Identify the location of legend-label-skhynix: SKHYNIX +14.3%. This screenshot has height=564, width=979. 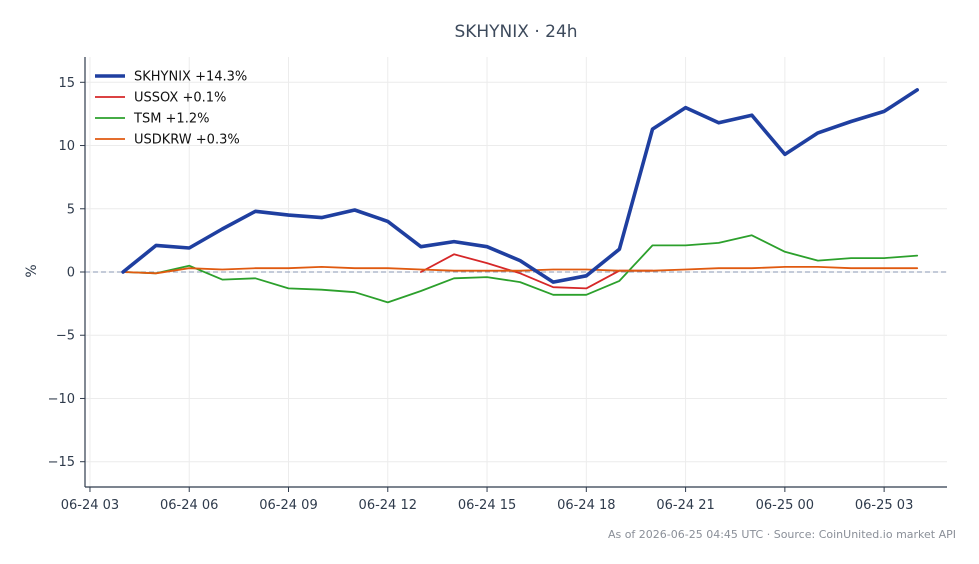
(190, 77).